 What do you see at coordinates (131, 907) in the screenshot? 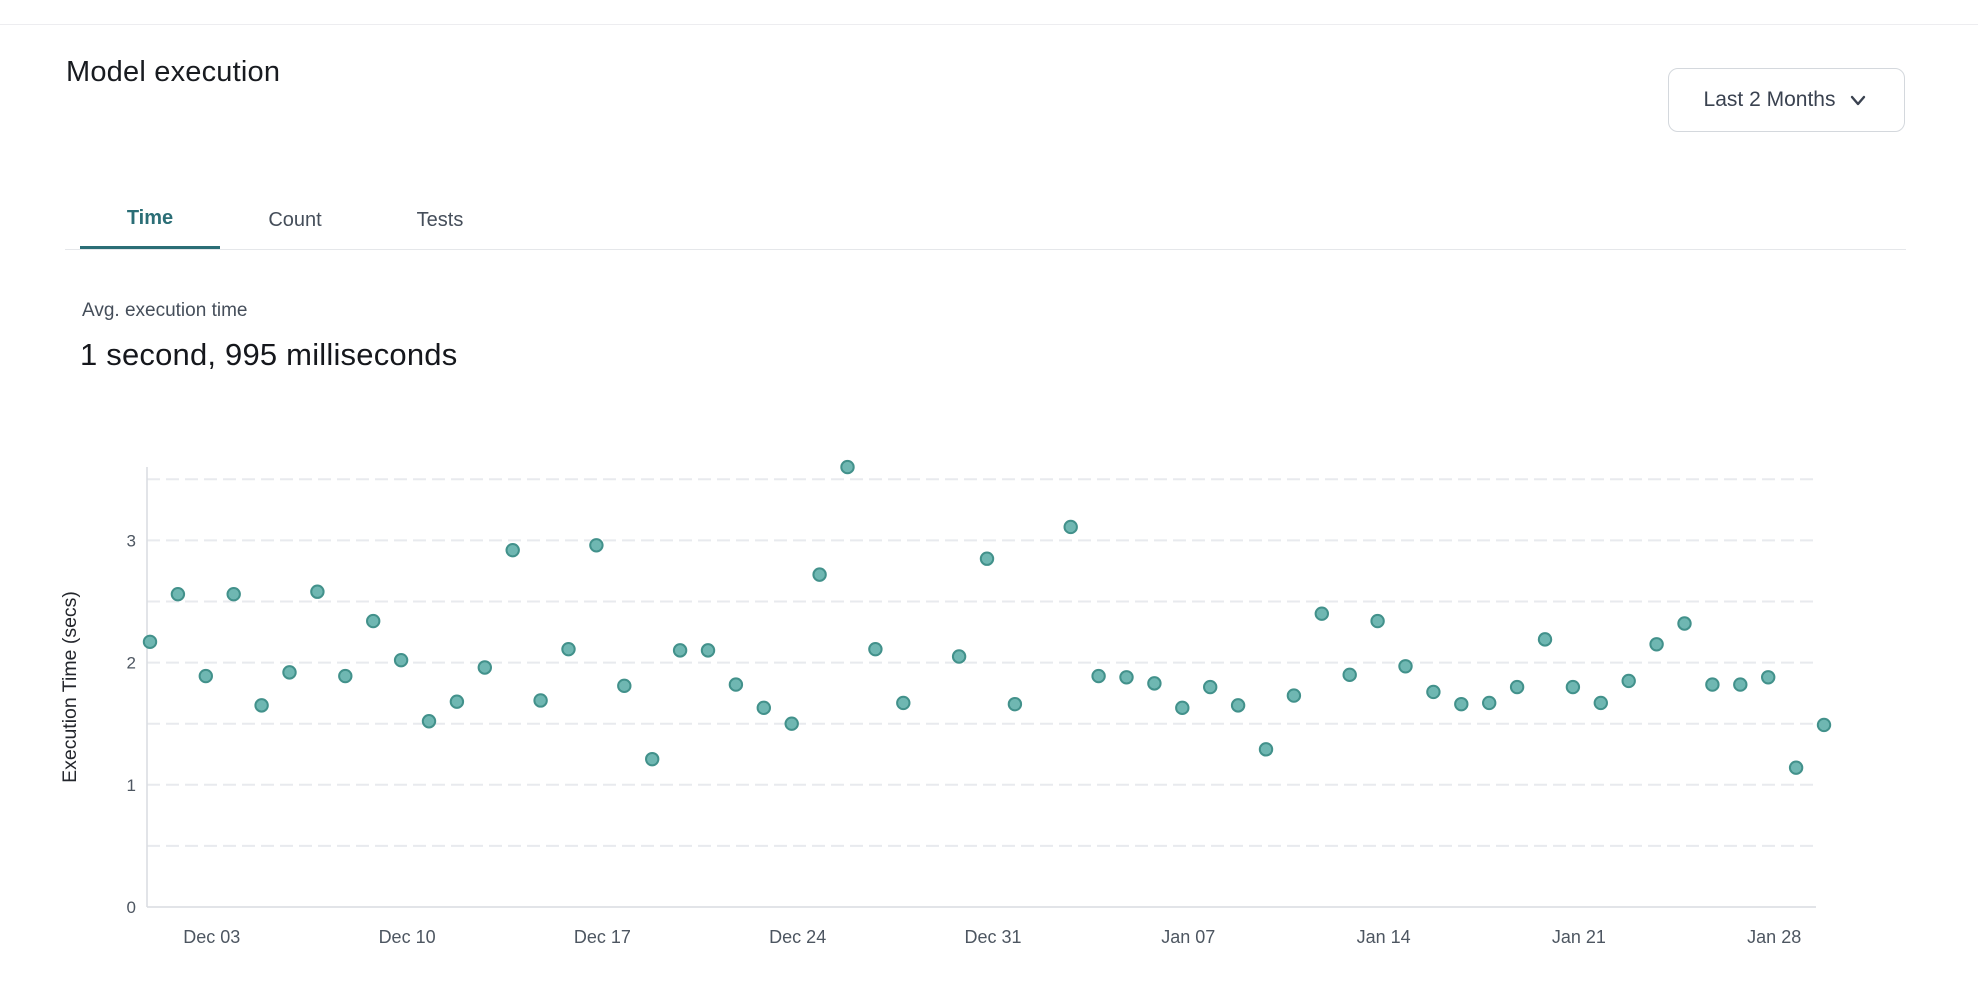
I see `y-tick-label: 0` at bounding box center [131, 907].